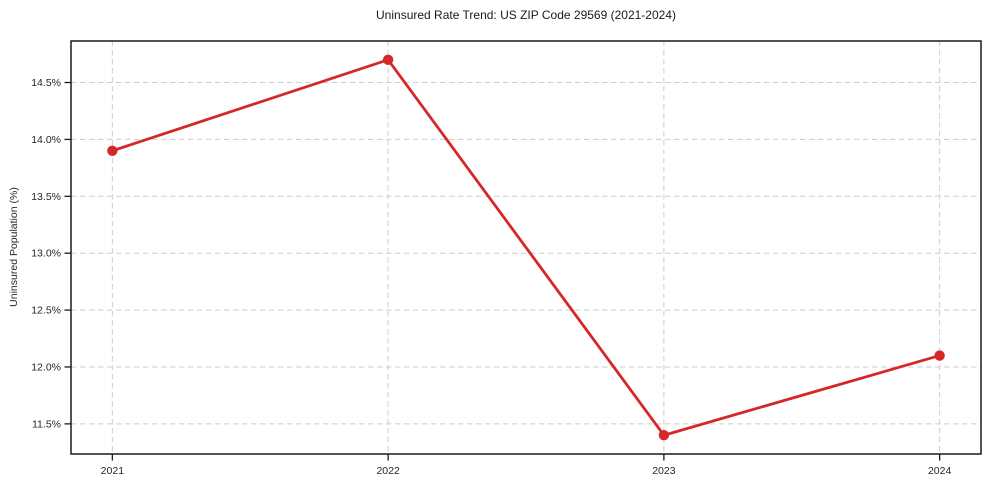 The height and width of the screenshot is (490, 989). I want to click on y-tick-label: 13.5%, so click(46, 197).